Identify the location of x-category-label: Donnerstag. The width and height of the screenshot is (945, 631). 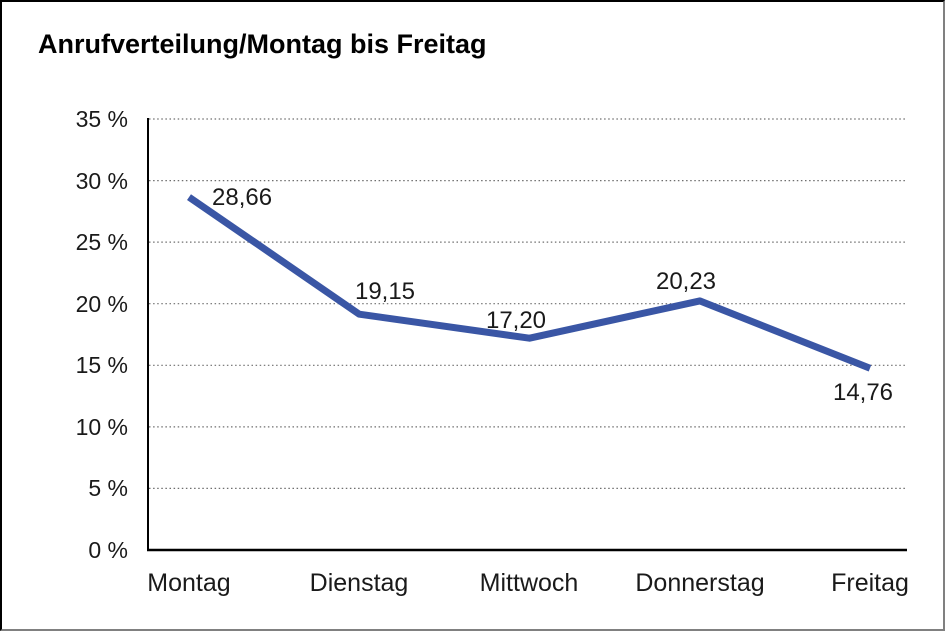
(699, 583).